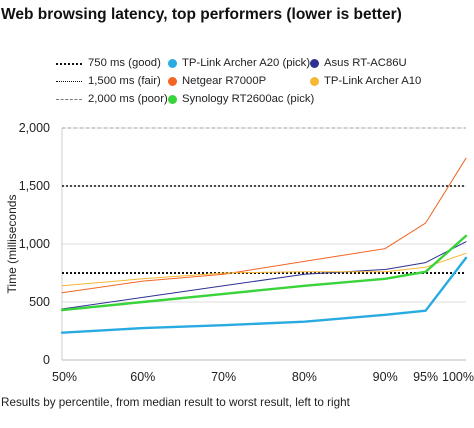  What do you see at coordinates (385, 377) in the screenshot?
I see `x-tick-label: 90%` at bounding box center [385, 377].